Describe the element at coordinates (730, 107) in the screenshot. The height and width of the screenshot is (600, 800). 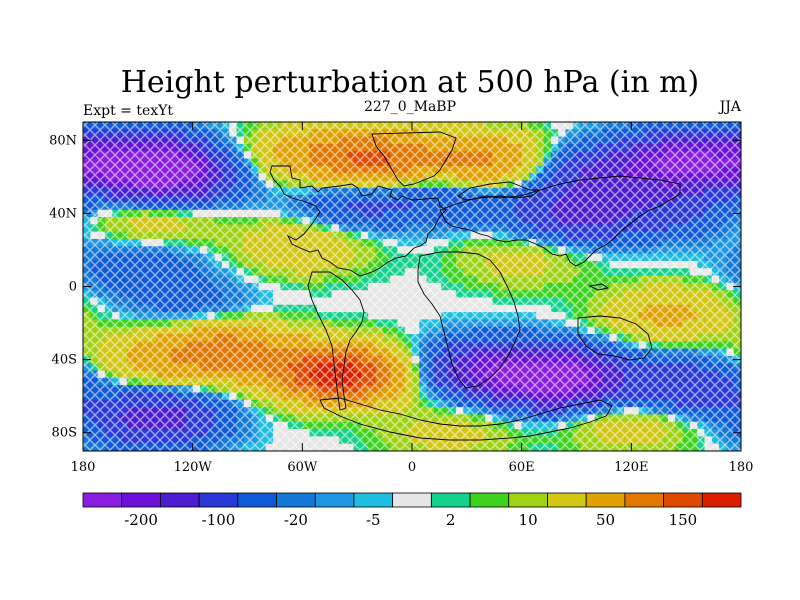
I see `right-string: JJA` at that location.